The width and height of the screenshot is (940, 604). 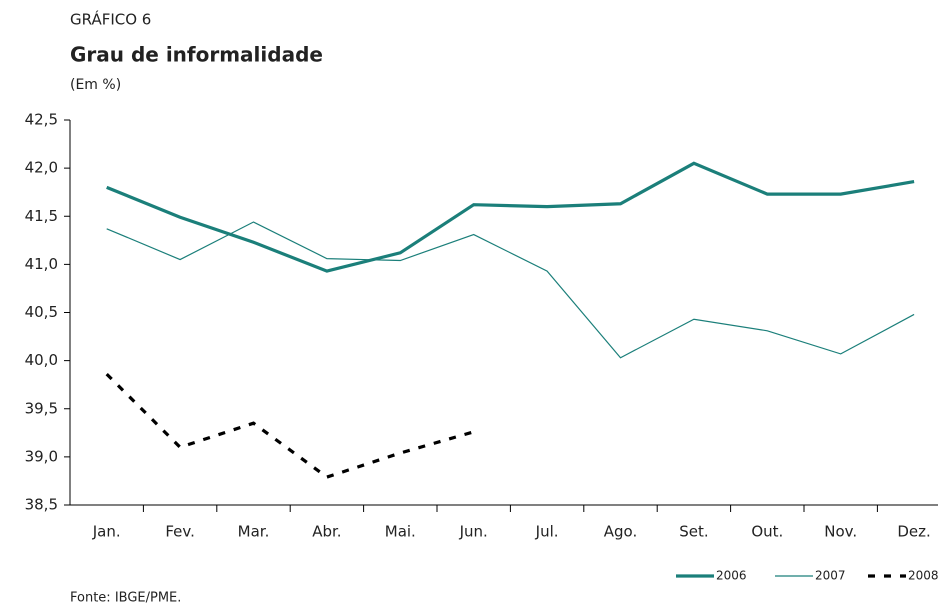 I want to click on y-tick-label: 42,5, so click(x=41, y=120).